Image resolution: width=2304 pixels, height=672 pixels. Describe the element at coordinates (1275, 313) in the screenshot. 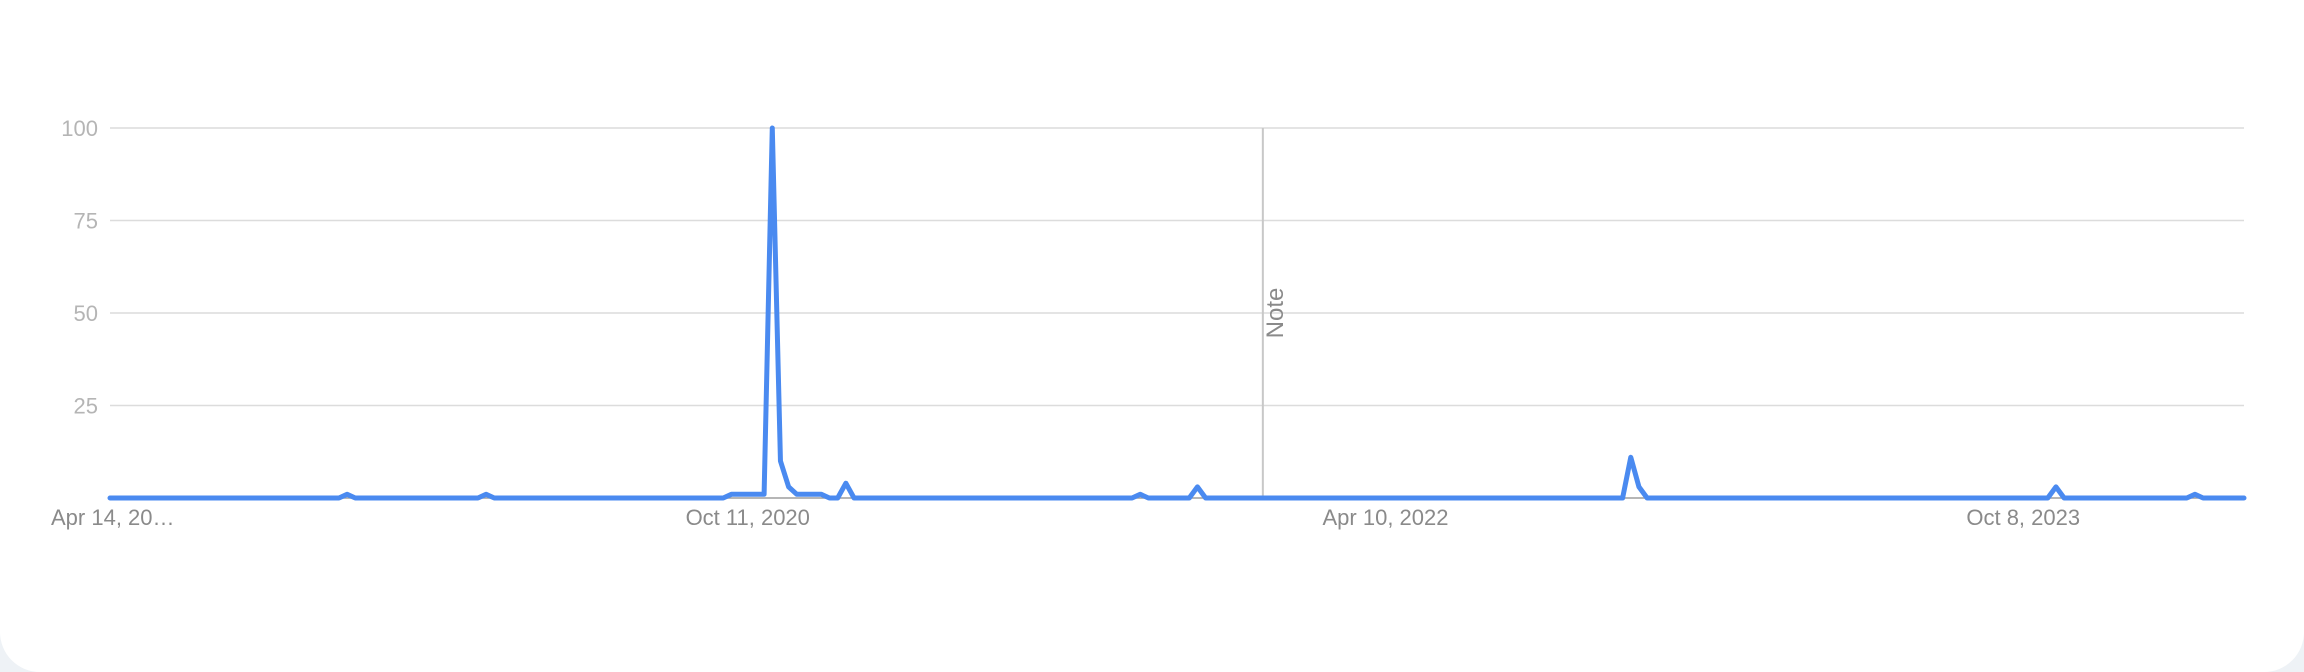

I see `note-label: Note` at that location.